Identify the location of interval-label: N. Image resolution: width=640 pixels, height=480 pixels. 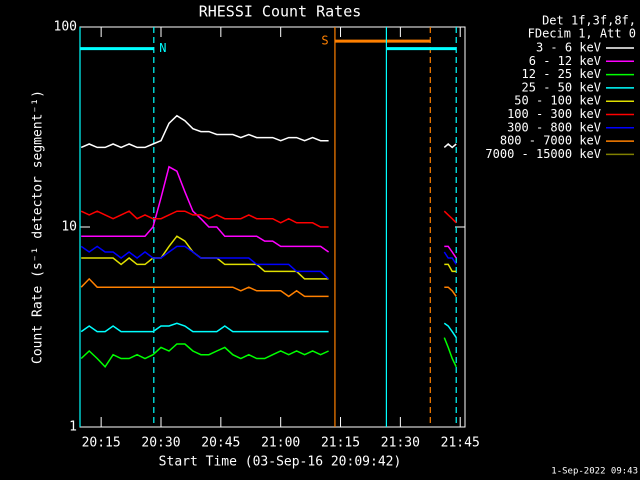
(162, 48).